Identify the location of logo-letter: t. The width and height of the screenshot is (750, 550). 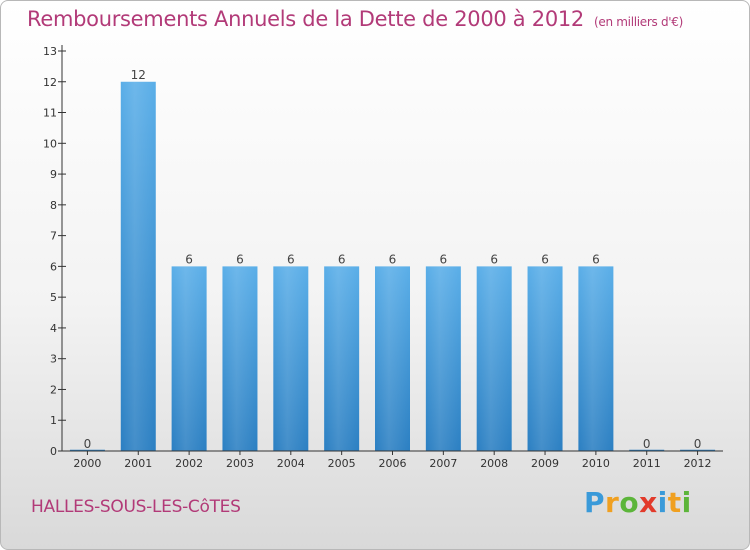
(674, 502).